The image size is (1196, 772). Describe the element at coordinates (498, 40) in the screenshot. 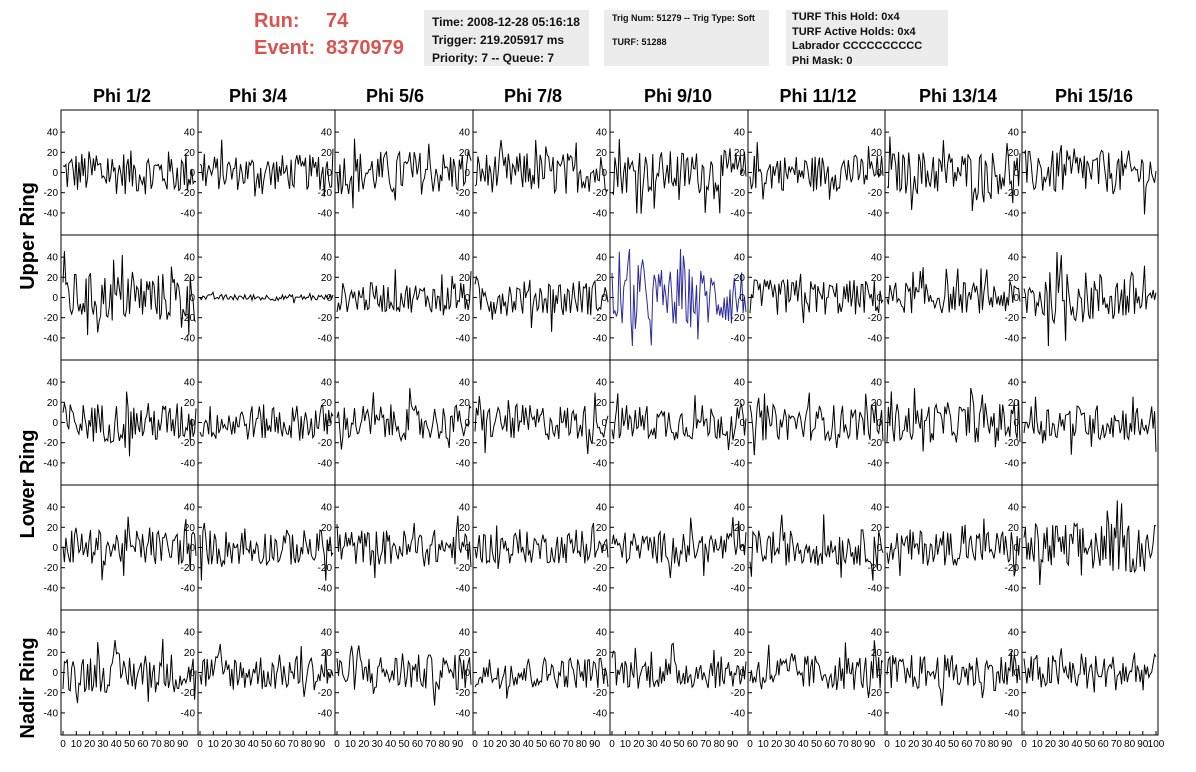

I see `trigger-line: Trigger: 219.205917 ms` at that location.